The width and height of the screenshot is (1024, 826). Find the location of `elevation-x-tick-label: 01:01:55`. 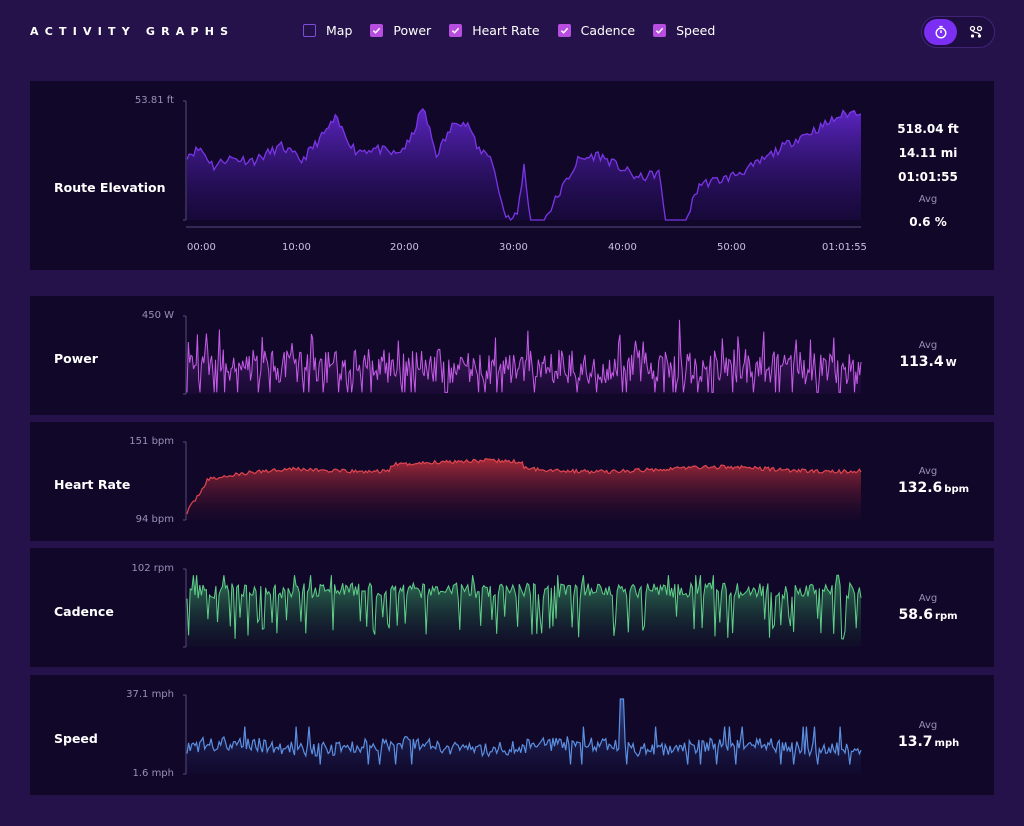

elevation-x-tick-label: 01:01:55 is located at coordinates (844, 247).